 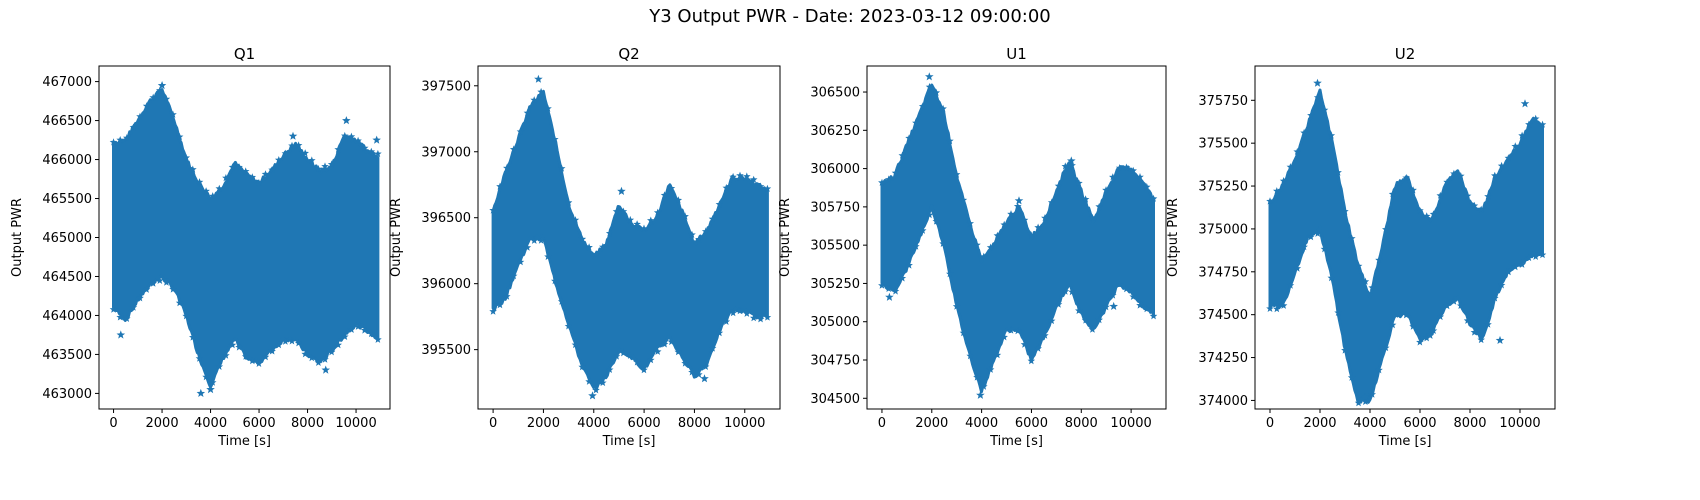 What do you see at coordinates (67, 160) in the screenshot?
I see `y-tick-label: 466000` at bounding box center [67, 160].